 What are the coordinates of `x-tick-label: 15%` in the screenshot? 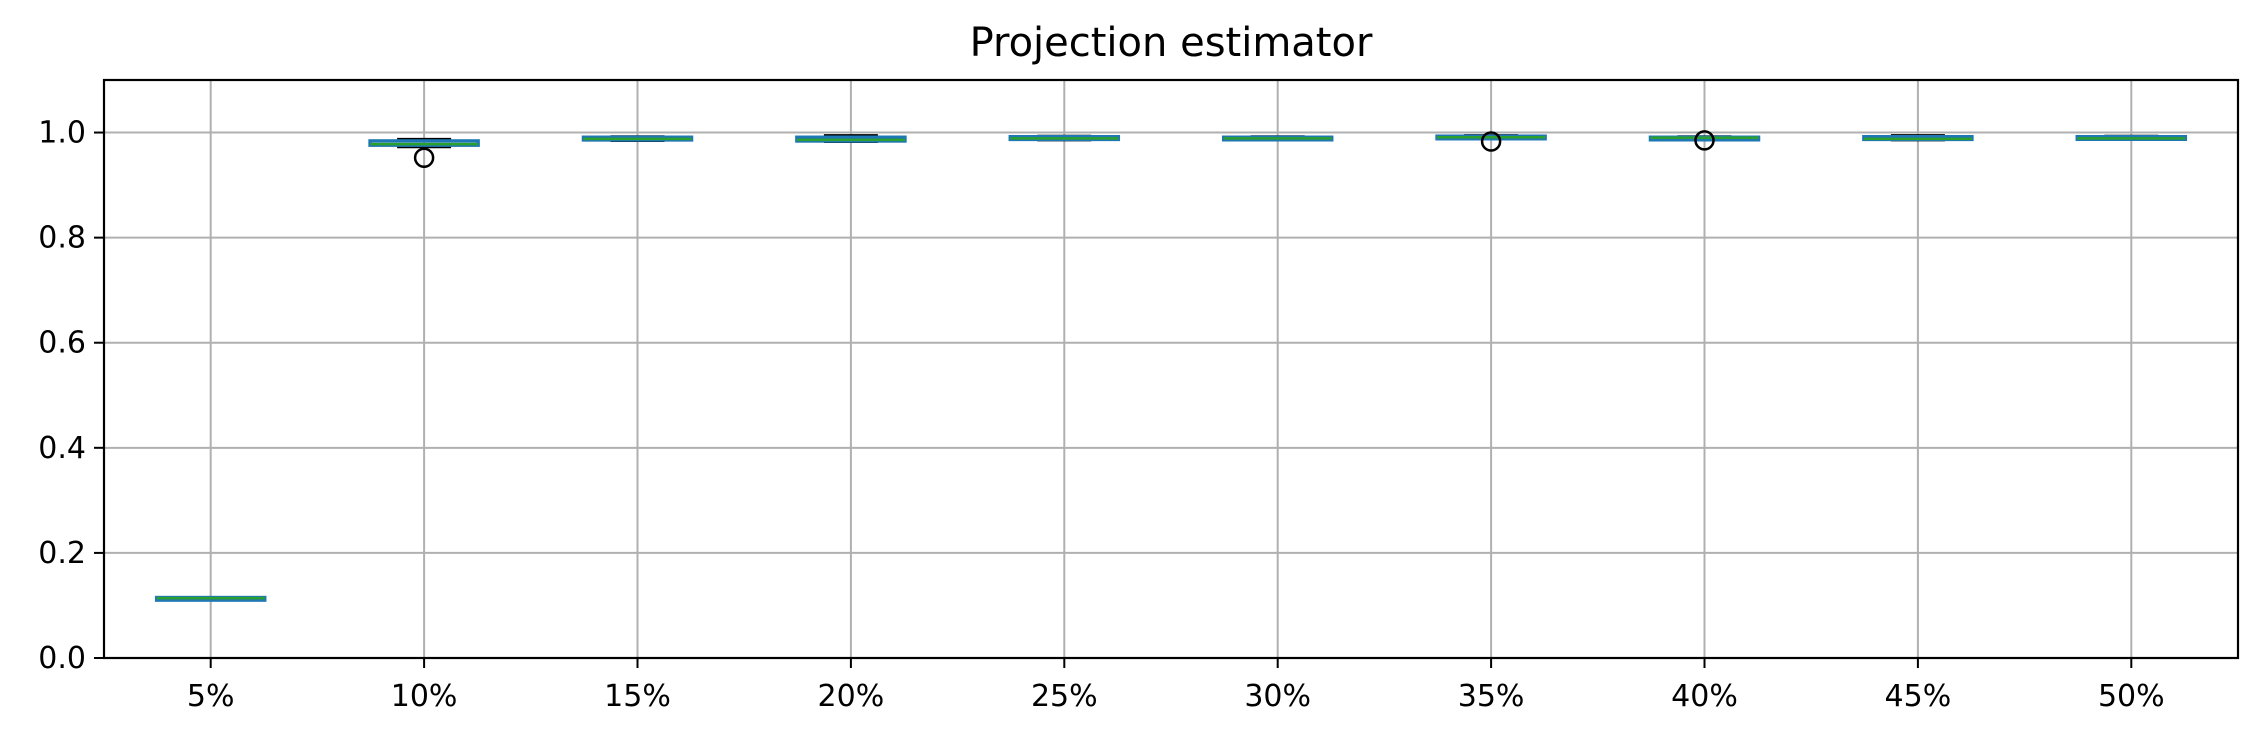 It's located at (637, 696).